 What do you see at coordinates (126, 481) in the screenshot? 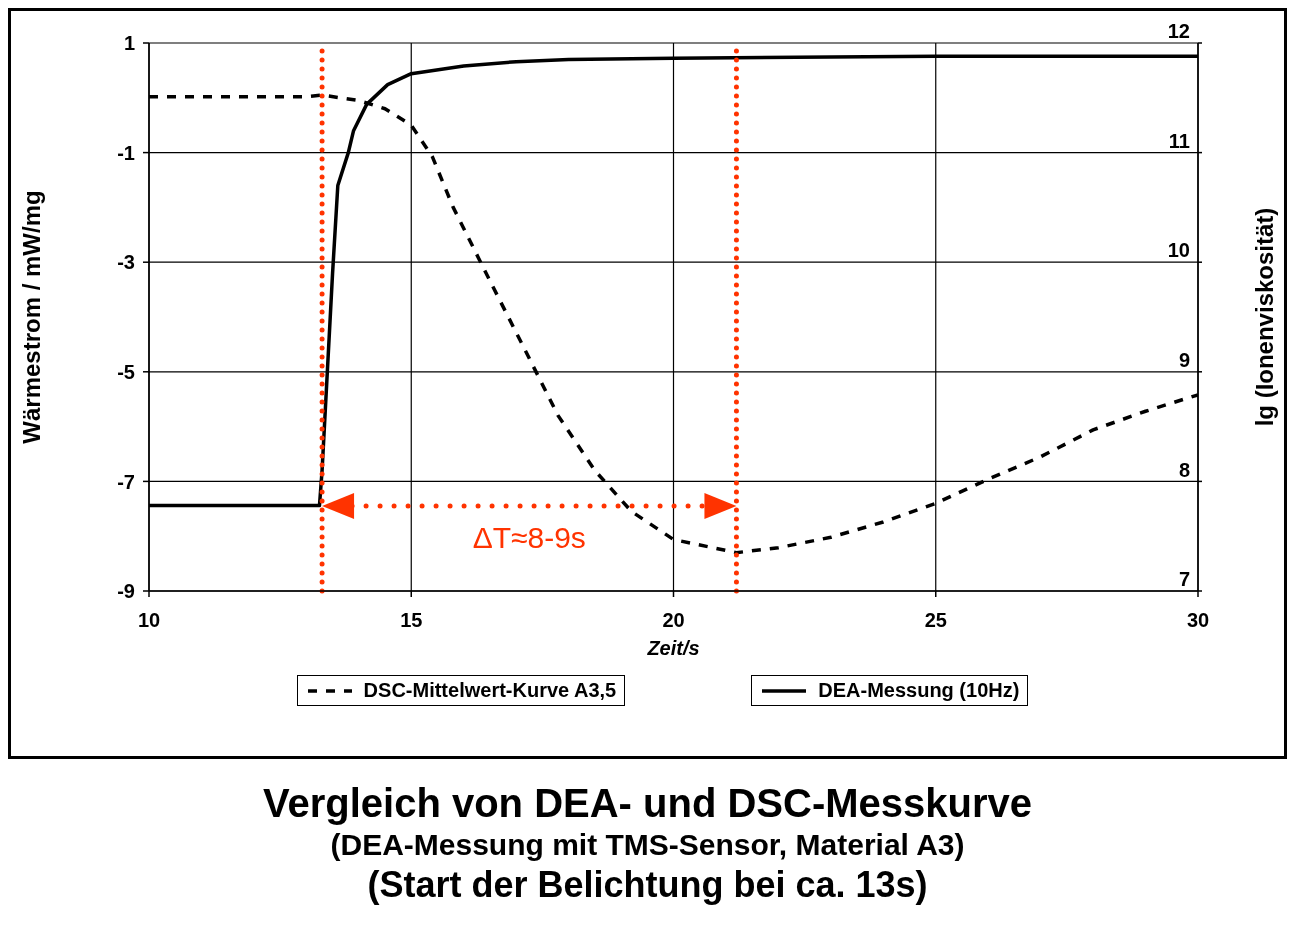
I see `y-tick-label: -7` at bounding box center [126, 481].